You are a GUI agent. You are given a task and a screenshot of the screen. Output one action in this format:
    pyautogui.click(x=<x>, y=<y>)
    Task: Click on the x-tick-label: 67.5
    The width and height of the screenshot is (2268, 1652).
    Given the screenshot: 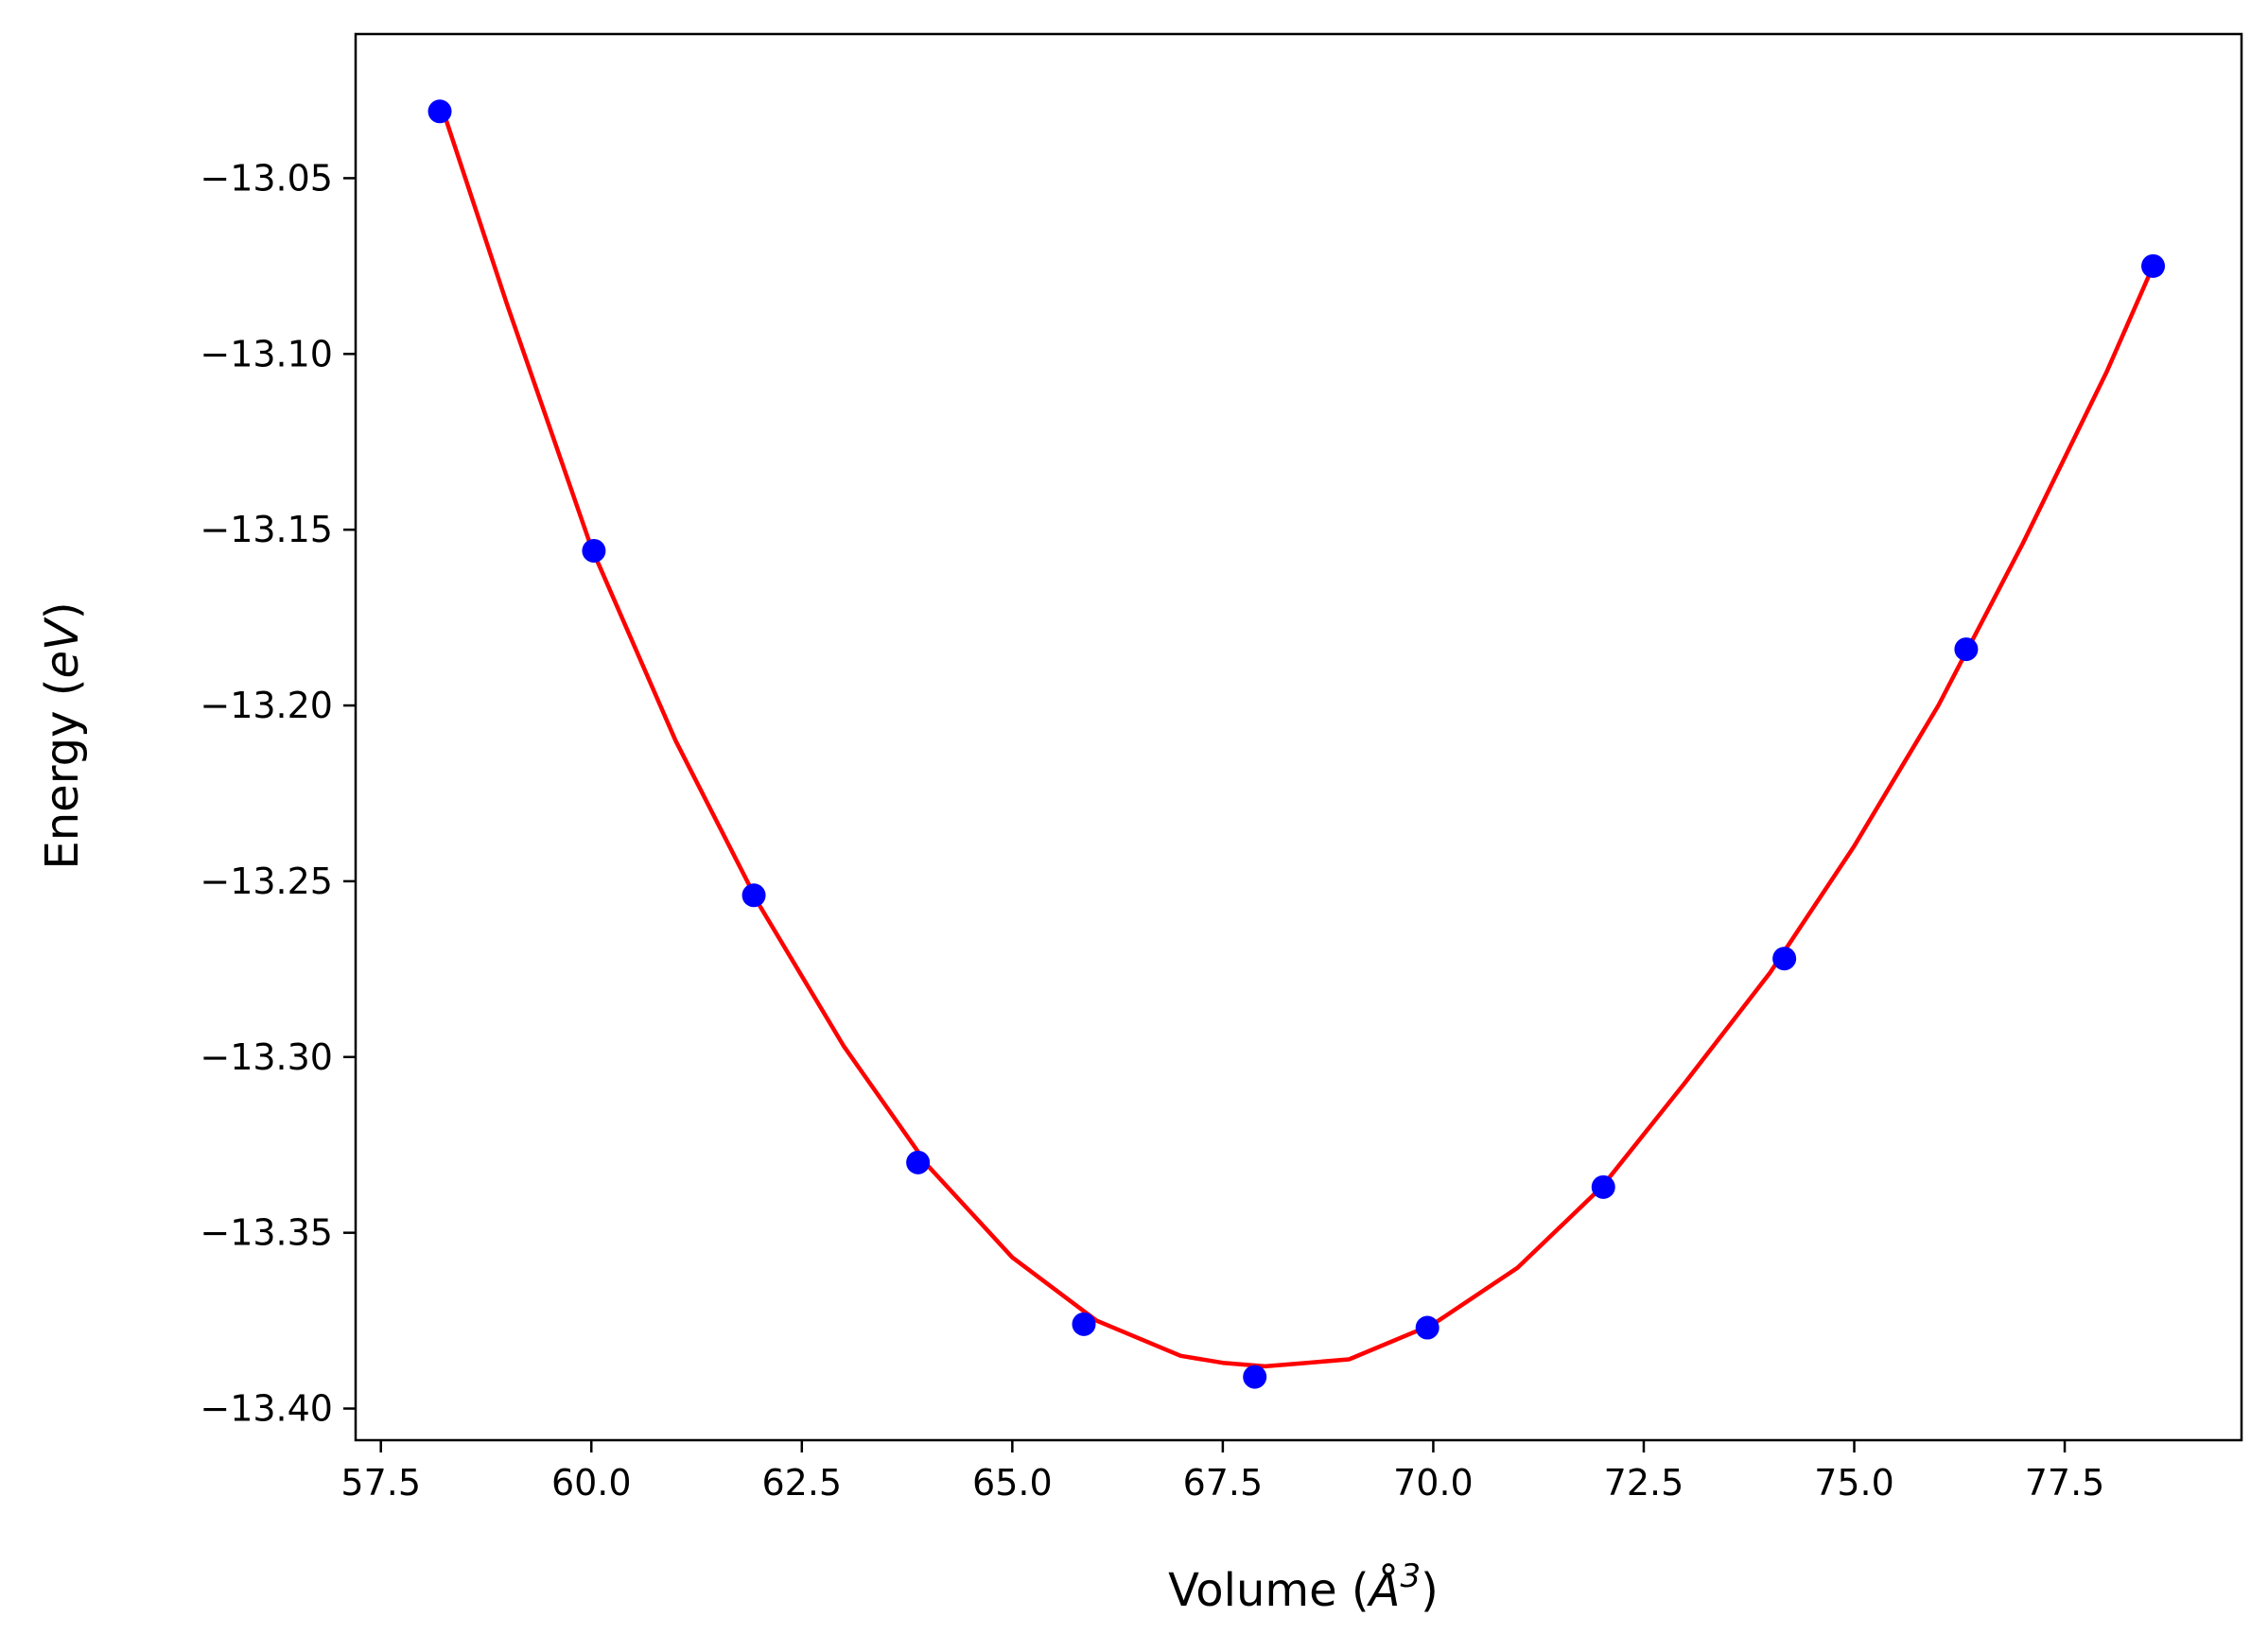 What is the action you would take?
    pyautogui.click(x=1223, y=1483)
    